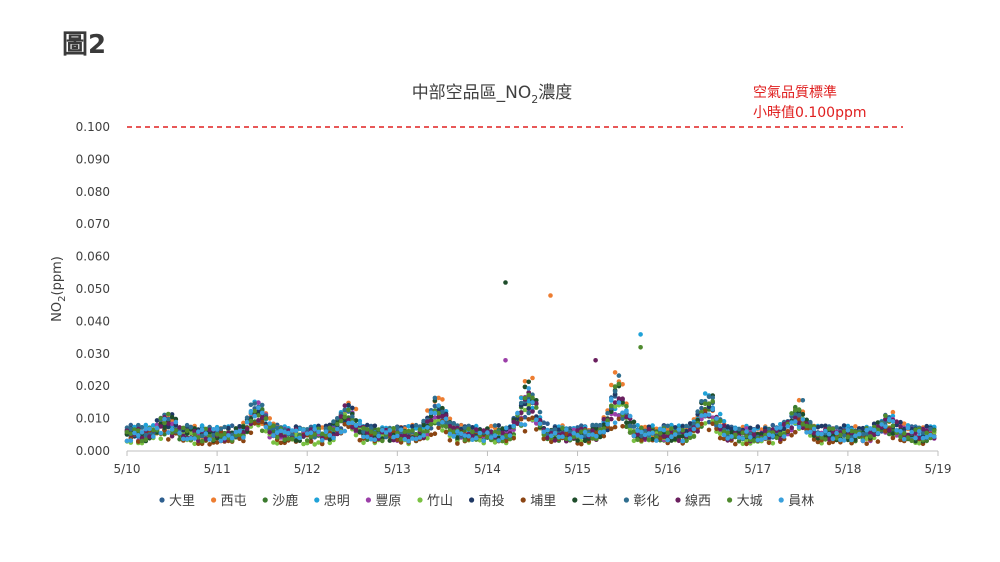 The image size is (1000, 562). Describe the element at coordinates (595, 501) in the screenshot. I see `legend-label: 二林` at that location.